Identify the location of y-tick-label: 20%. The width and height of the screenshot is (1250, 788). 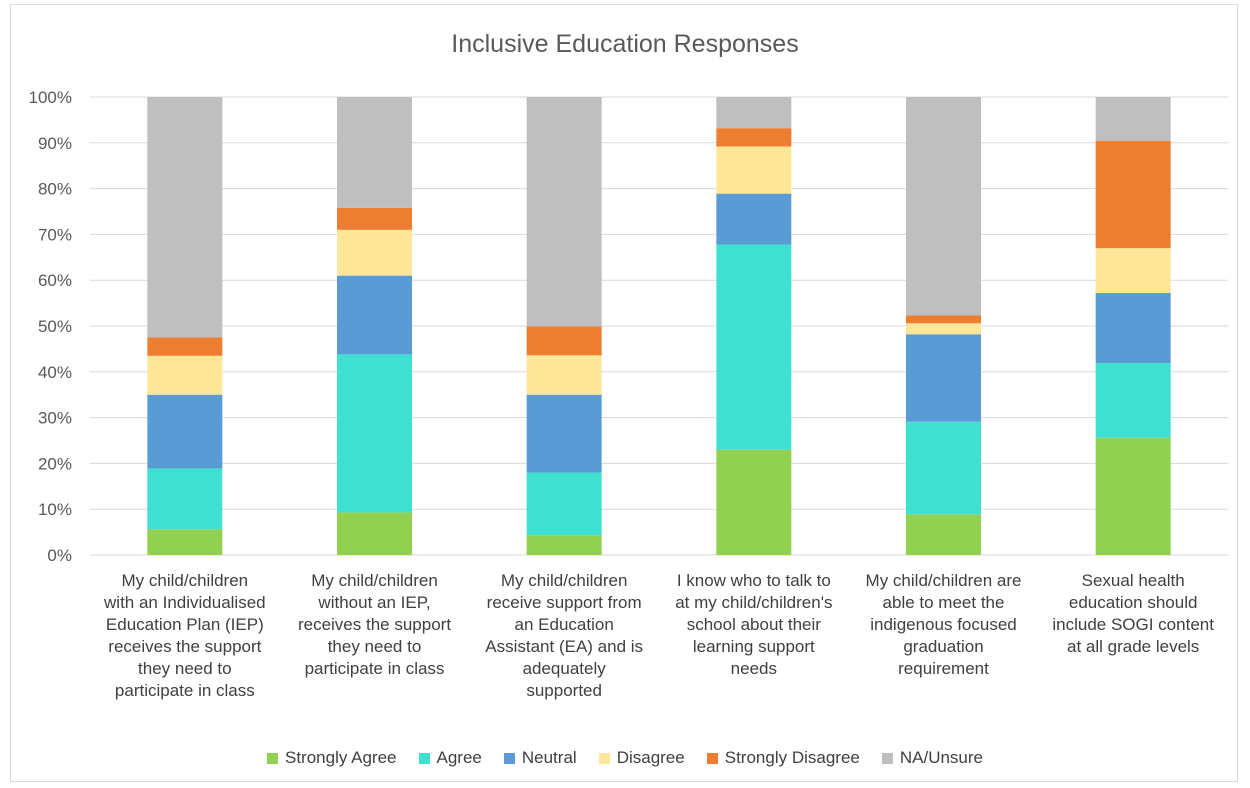
(55, 463).